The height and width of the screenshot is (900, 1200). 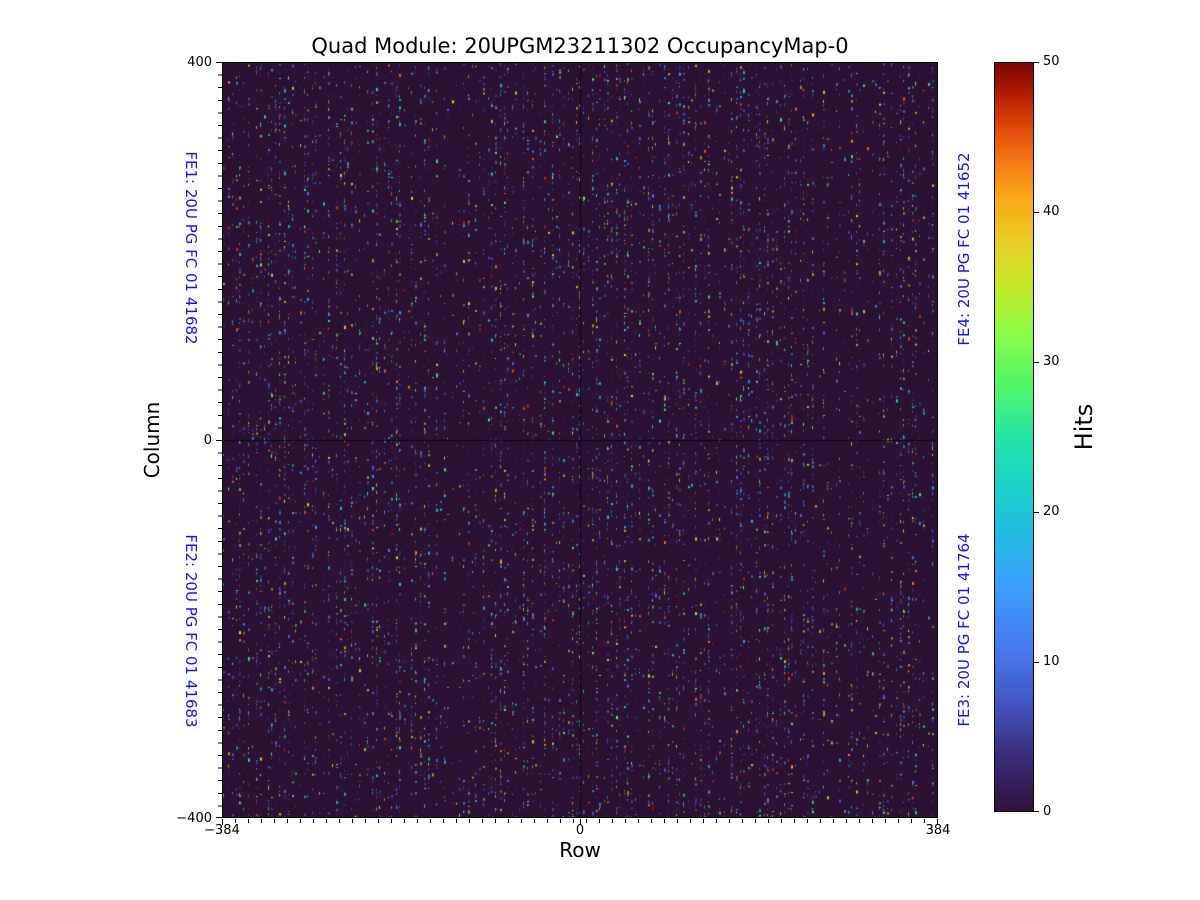 I want to click on colorbar-axis-label: Hits, so click(x=1084, y=427).